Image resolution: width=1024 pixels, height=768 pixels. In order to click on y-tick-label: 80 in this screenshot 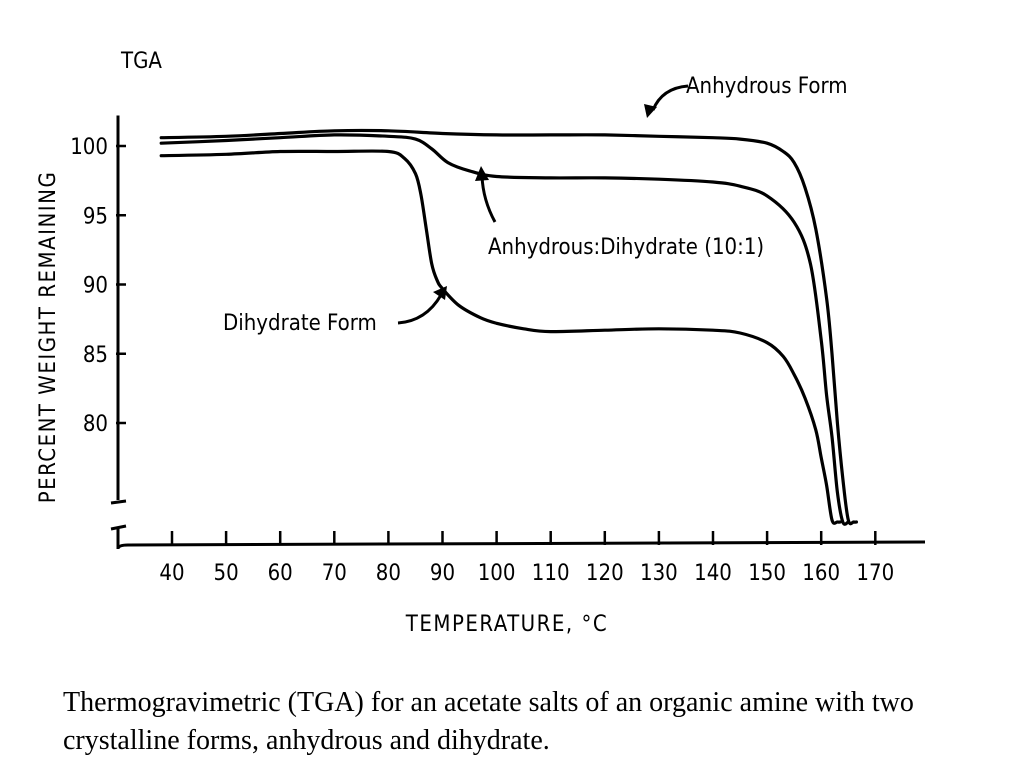, I will do `click(95, 424)`.